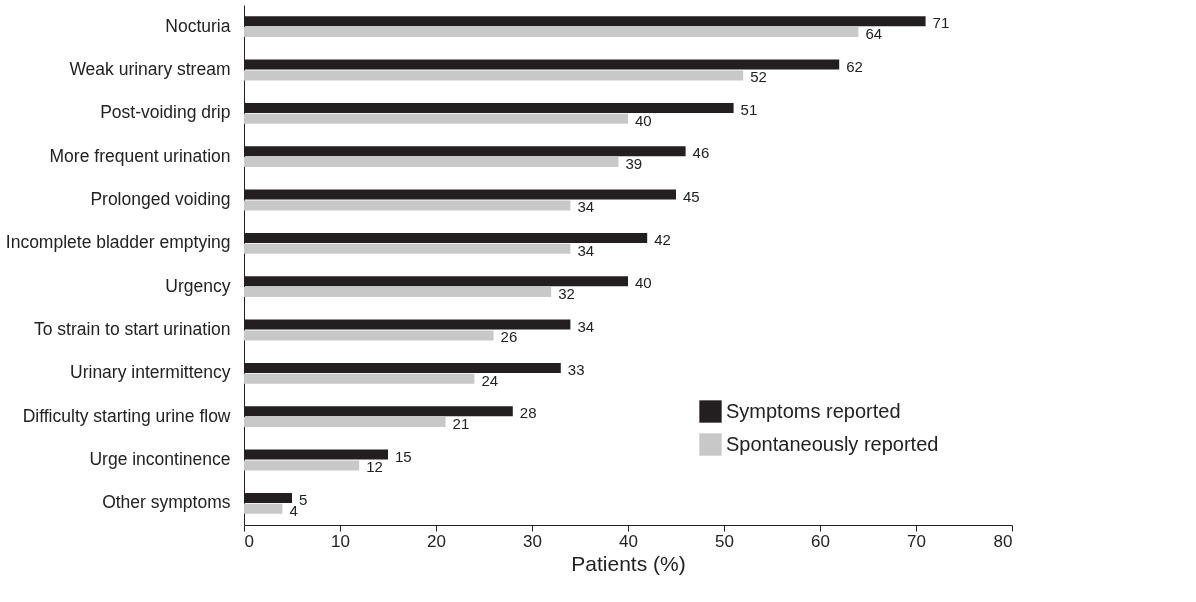 This screenshot has height=602, width=1196. Describe the element at coordinates (758, 77) in the screenshot. I see `data-label: 52` at that location.